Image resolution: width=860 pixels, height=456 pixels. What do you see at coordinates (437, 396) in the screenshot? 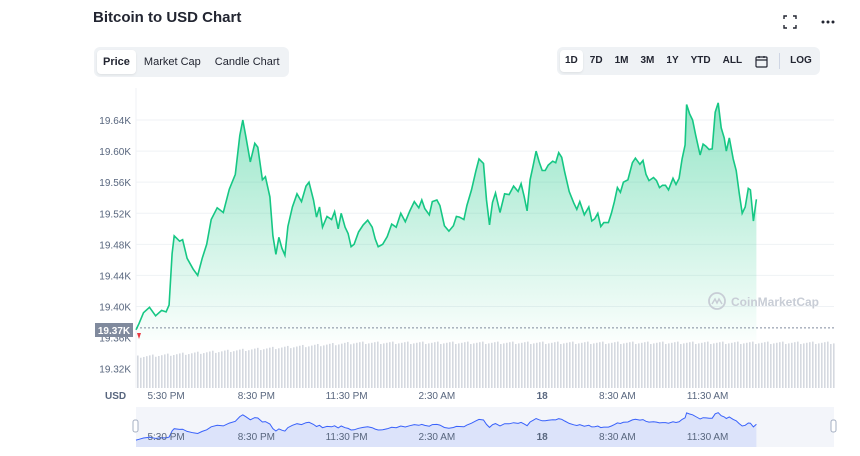
I see `x-tick-label: 2:30 AM` at bounding box center [437, 396].